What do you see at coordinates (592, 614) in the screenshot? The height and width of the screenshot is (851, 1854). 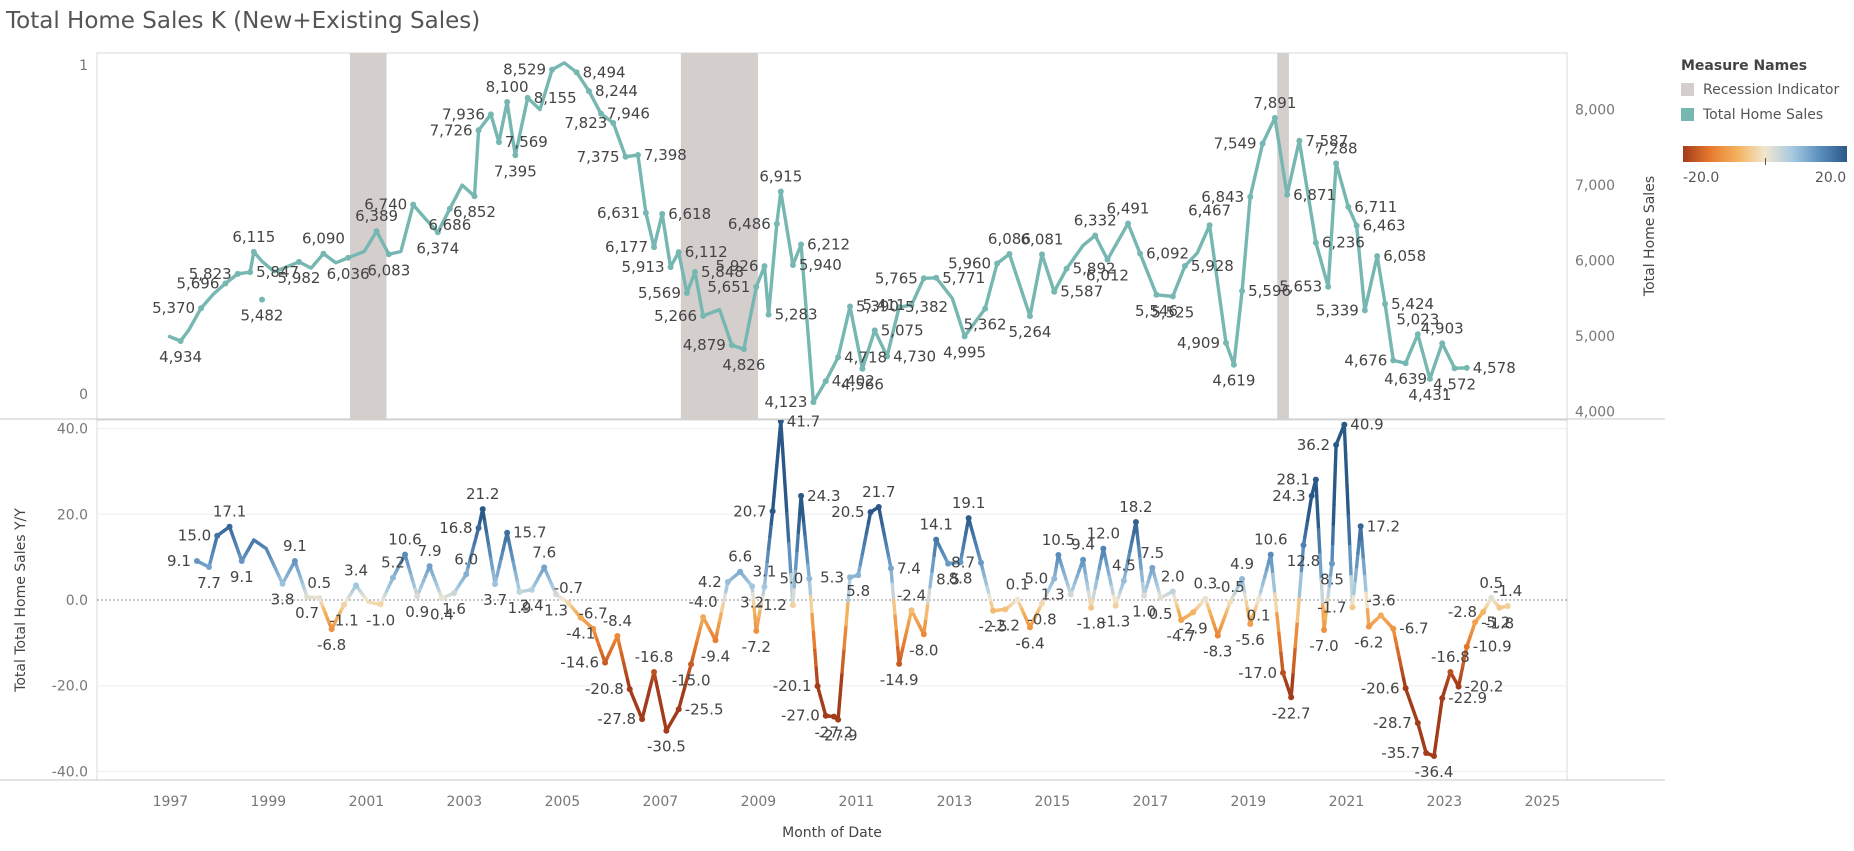 I see `data-label: -6.7` at bounding box center [592, 614].